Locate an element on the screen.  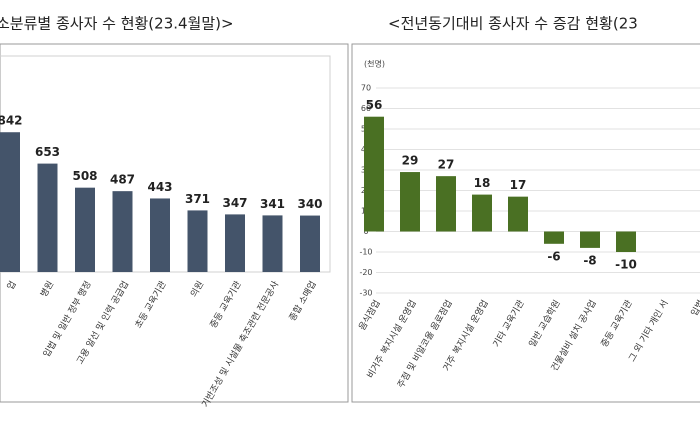
value-label: 340 is located at coordinates (309, 204).